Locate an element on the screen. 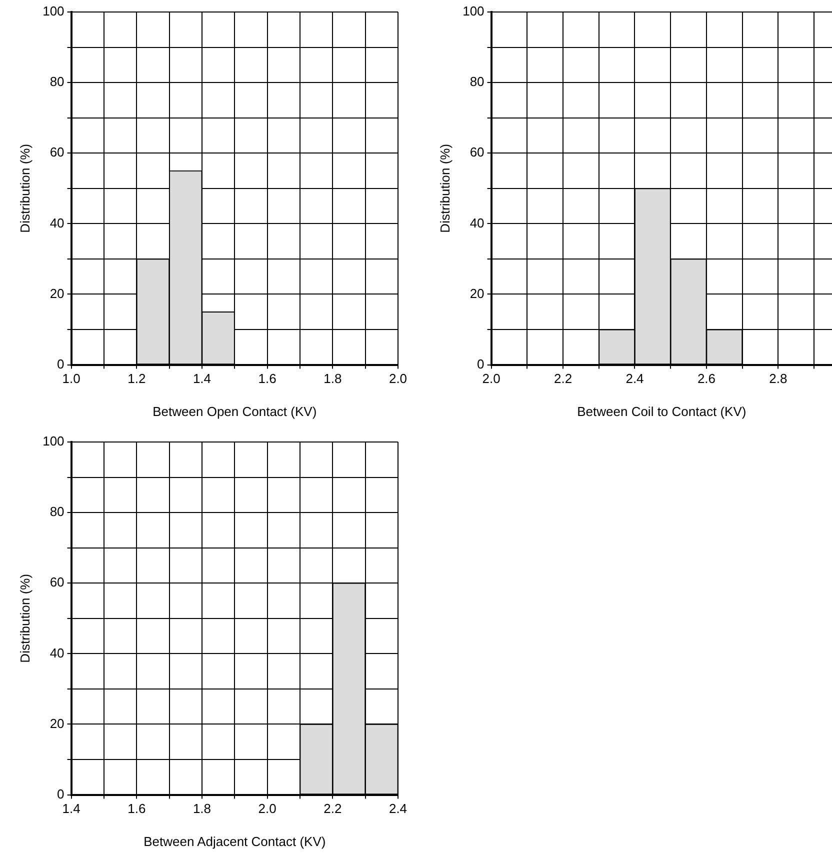 This screenshot has height=859, width=832. x-tick-label: 2.8 is located at coordinates (778, 378).